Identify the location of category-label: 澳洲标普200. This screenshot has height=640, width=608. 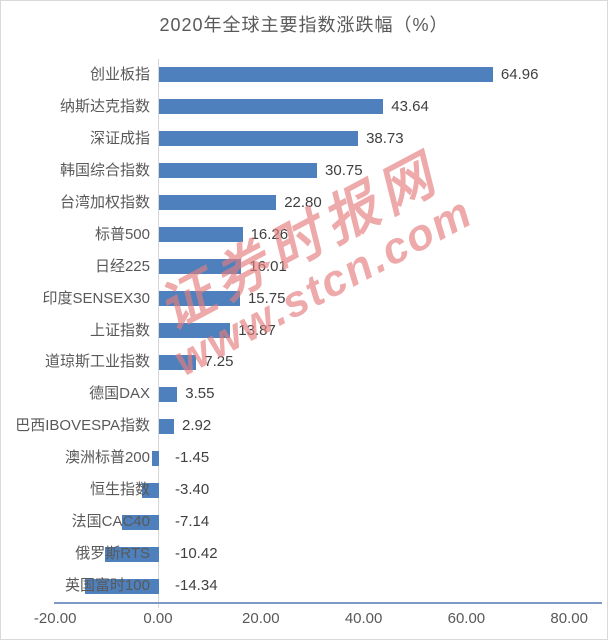
(107, 458).